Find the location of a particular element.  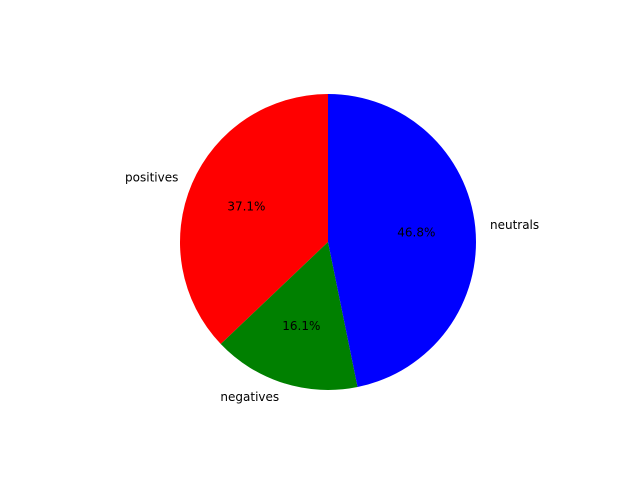

pie-slice-positives is located at coordinates (254, 219).